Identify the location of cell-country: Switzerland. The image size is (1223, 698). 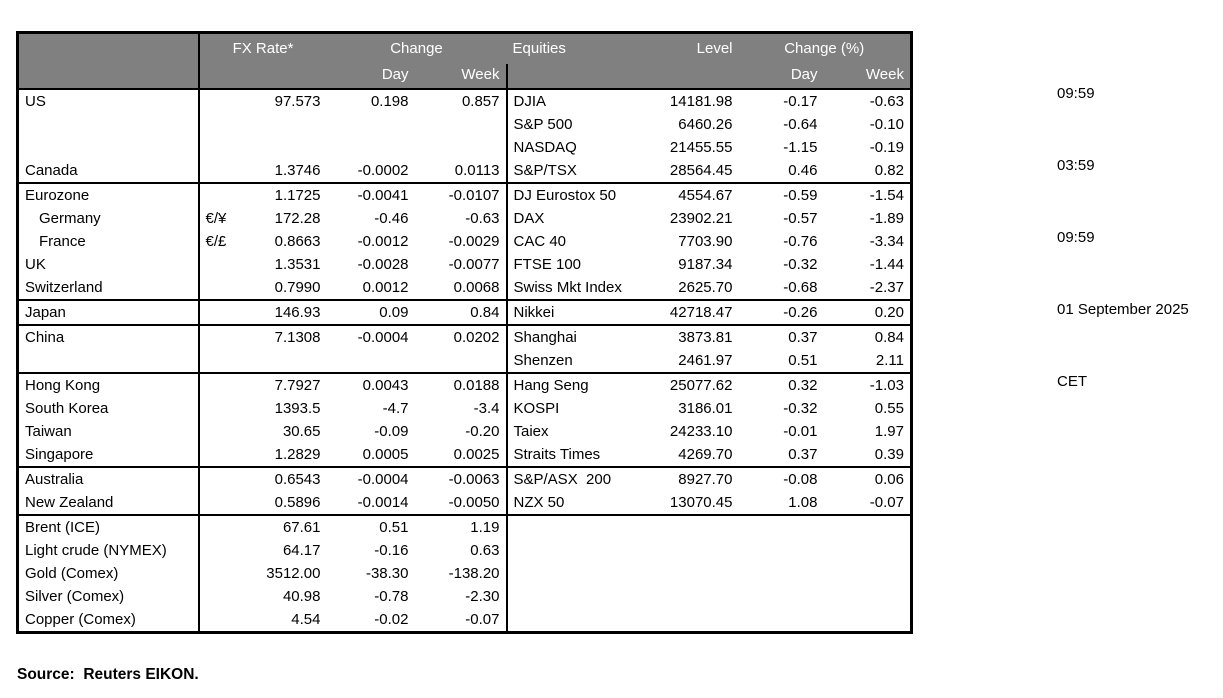
(108, 288).